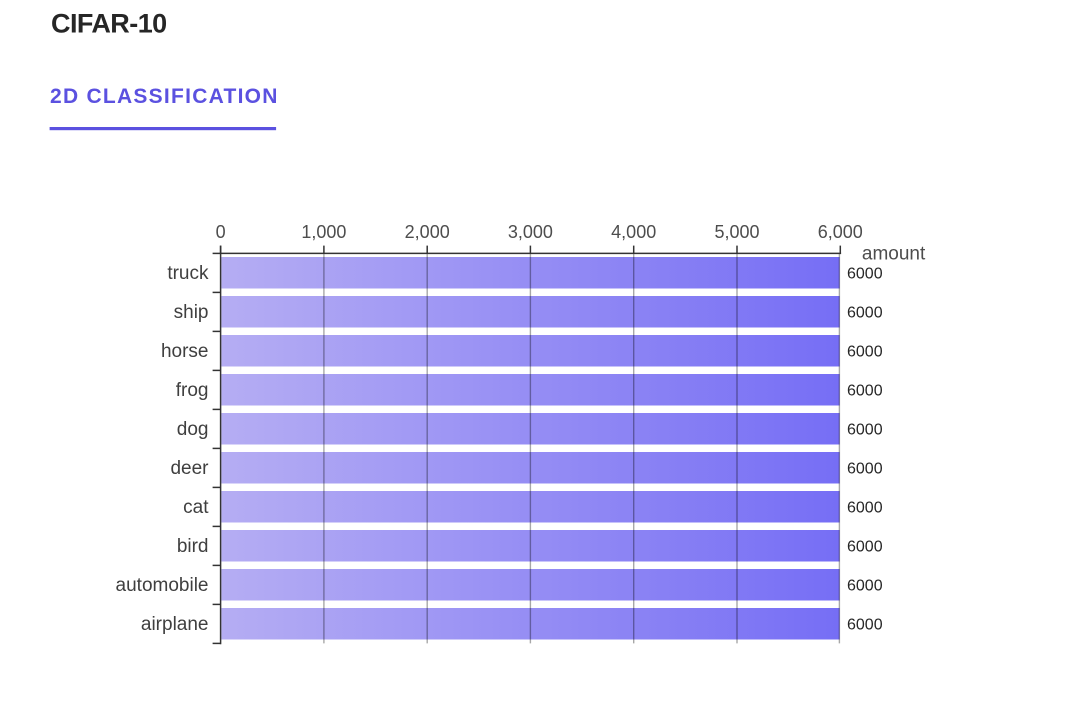 The height and width of the screenshot is (708, 1080). What do you see at coordinates (840, 232) in the screenshot?
I see `svg-text: 6,000` at bounding box center [840, 232].